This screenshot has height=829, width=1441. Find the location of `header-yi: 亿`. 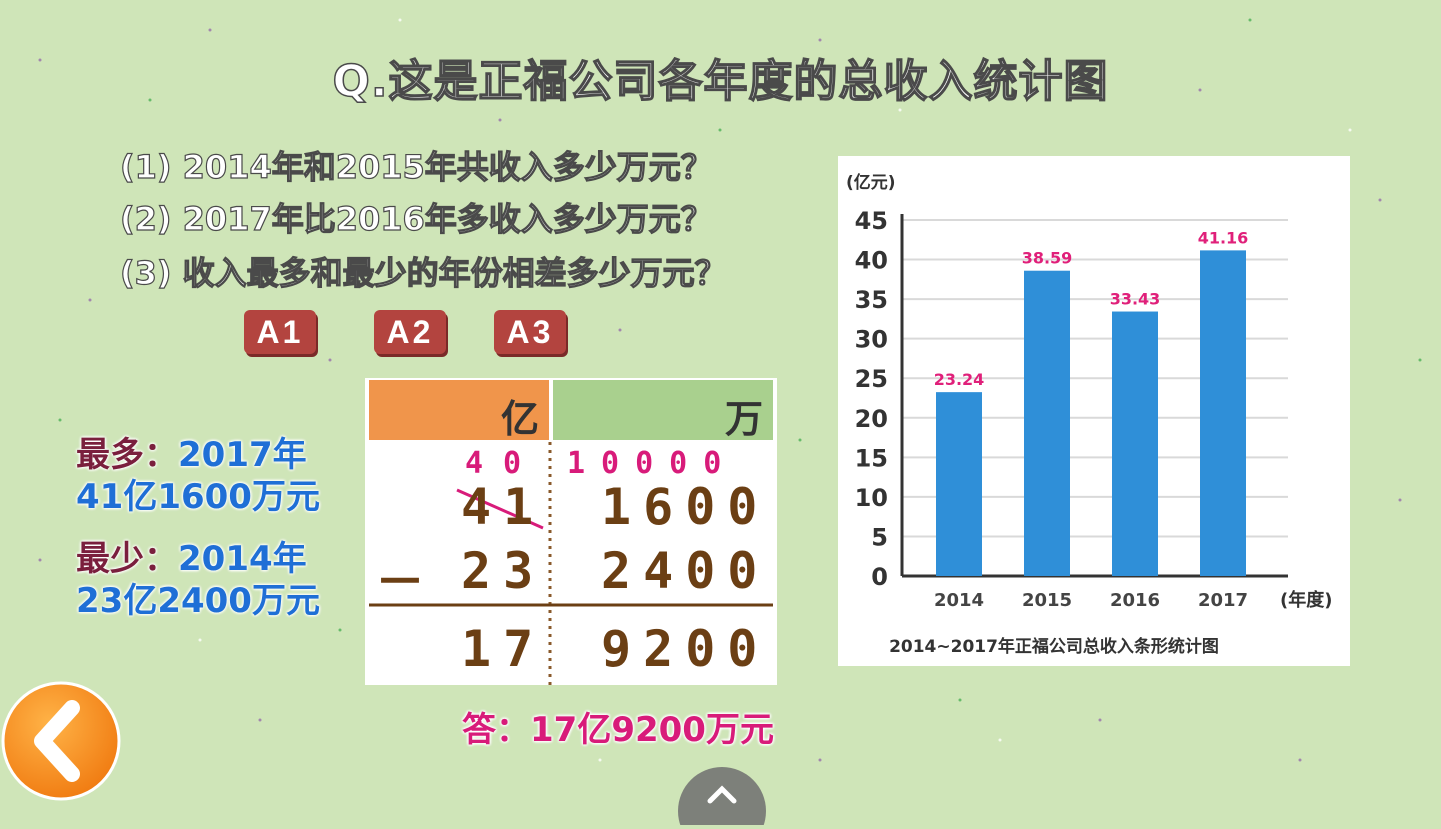

header-yi: 亿 is located at coordinates (519, 419).